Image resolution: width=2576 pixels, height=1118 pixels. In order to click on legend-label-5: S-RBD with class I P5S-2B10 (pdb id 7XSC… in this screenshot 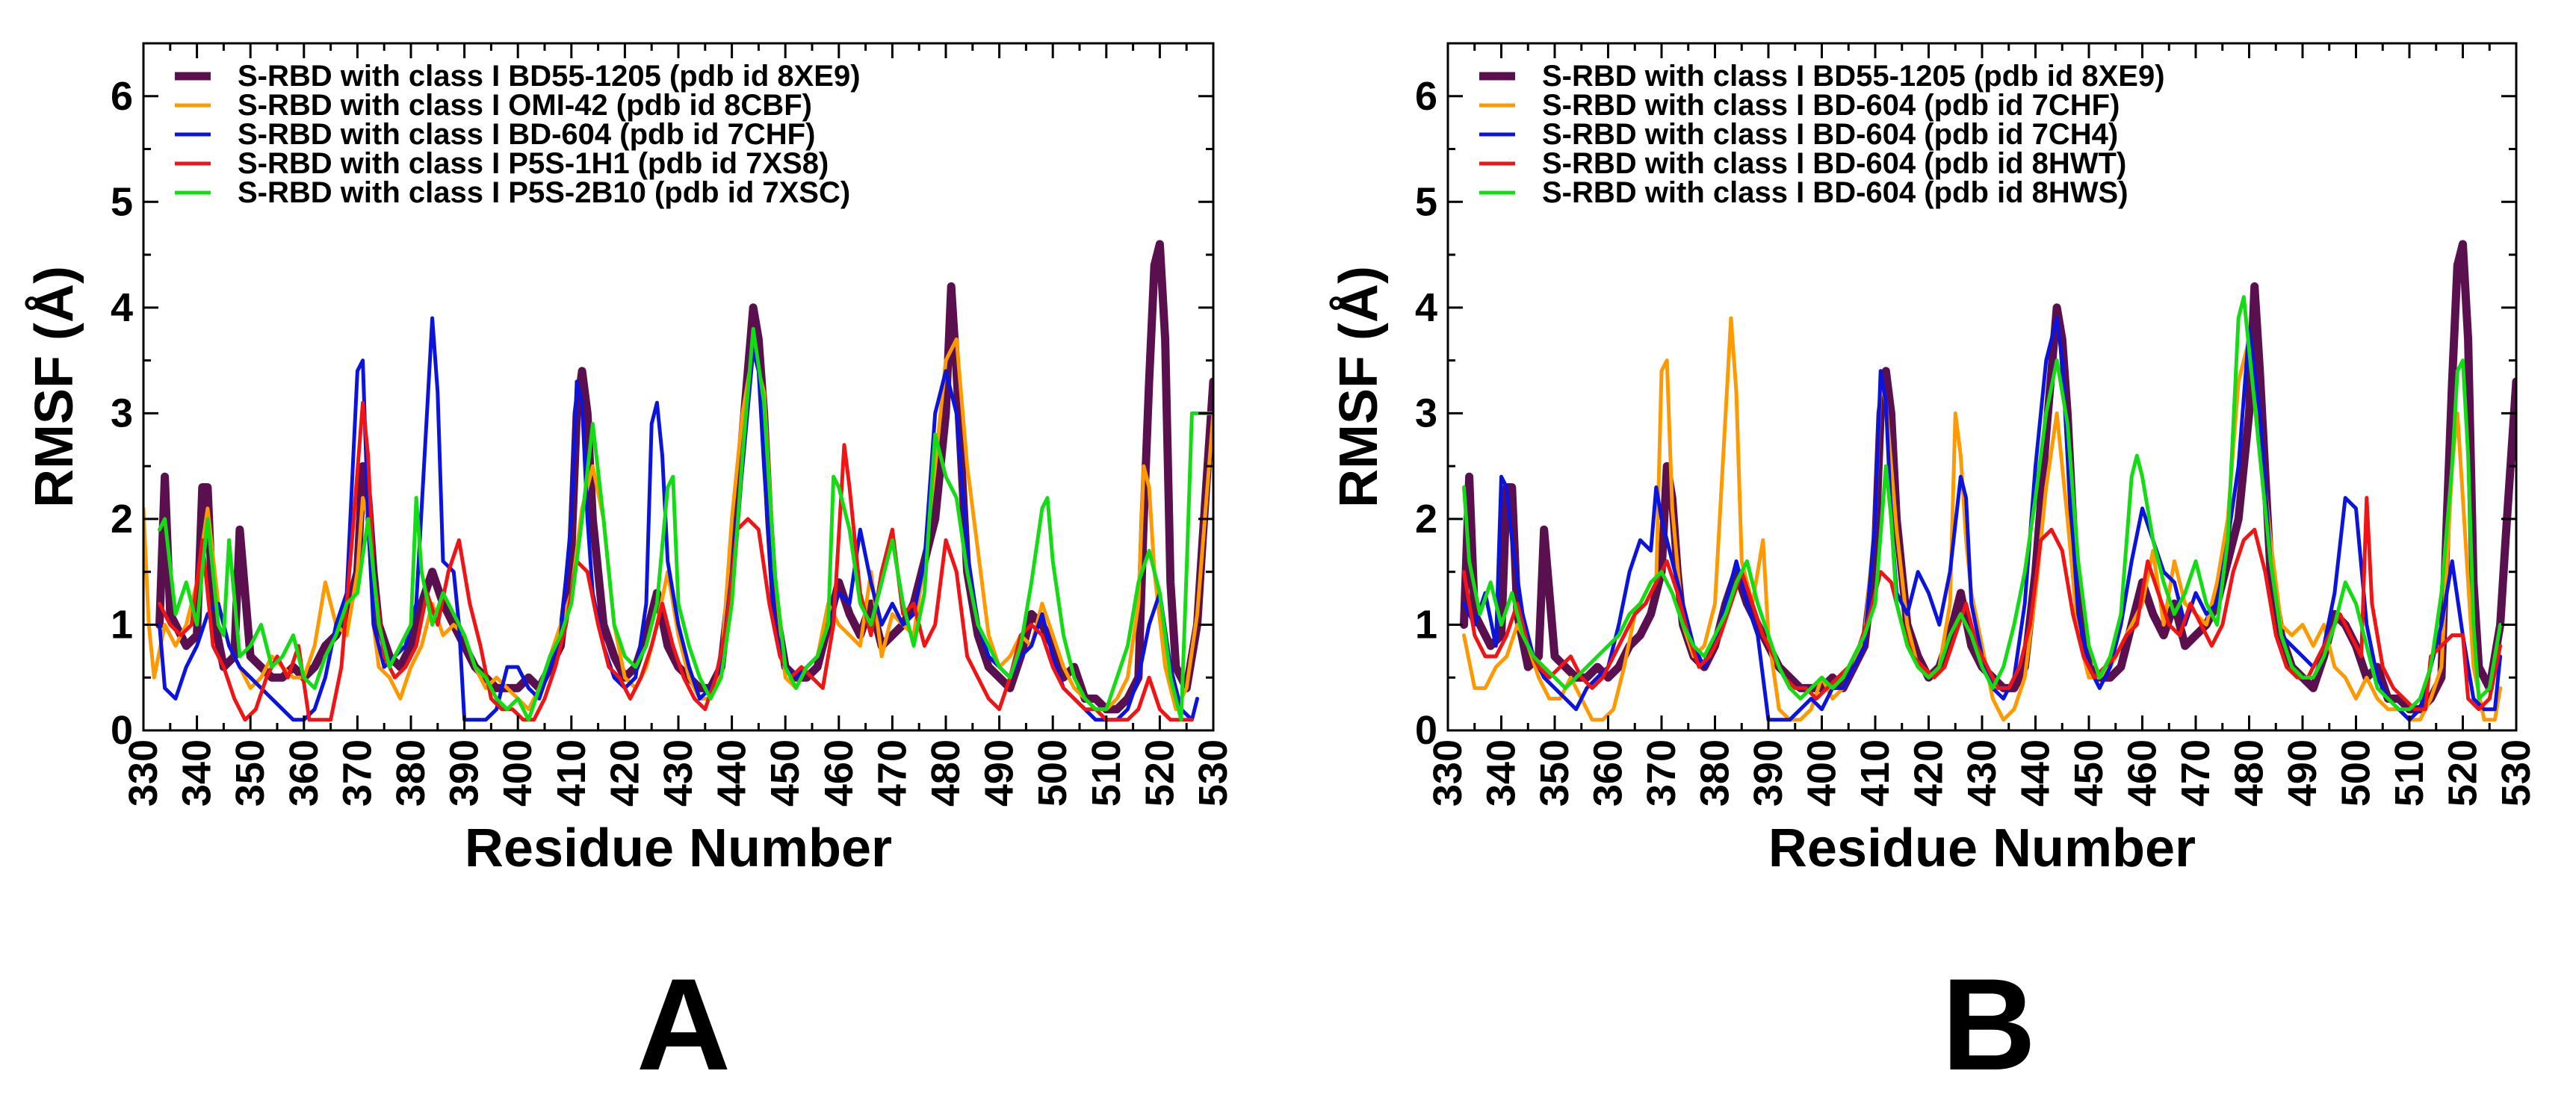, I will do `click(544, 193)`.